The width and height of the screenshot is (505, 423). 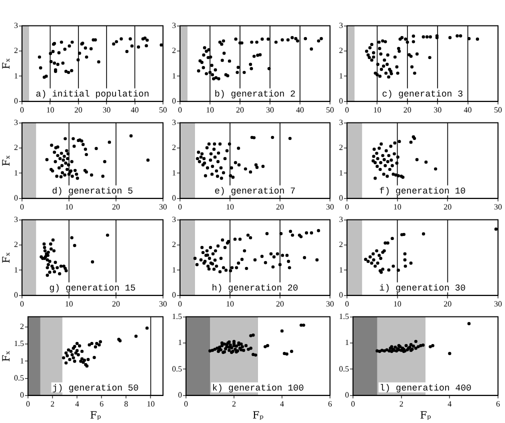 What do you see at coordinates (258, 388) in the screenshot?
I see `annotation: k) generation 100` at bounding box center [258, 388].